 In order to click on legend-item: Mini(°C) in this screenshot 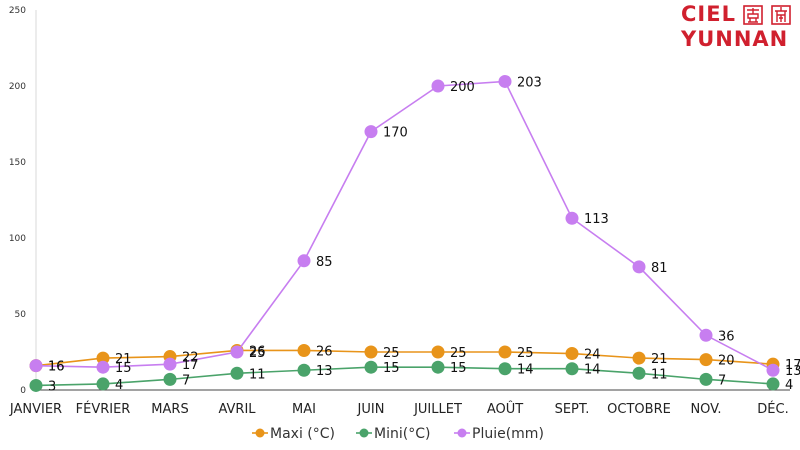, I will do `click(393, 434)`.